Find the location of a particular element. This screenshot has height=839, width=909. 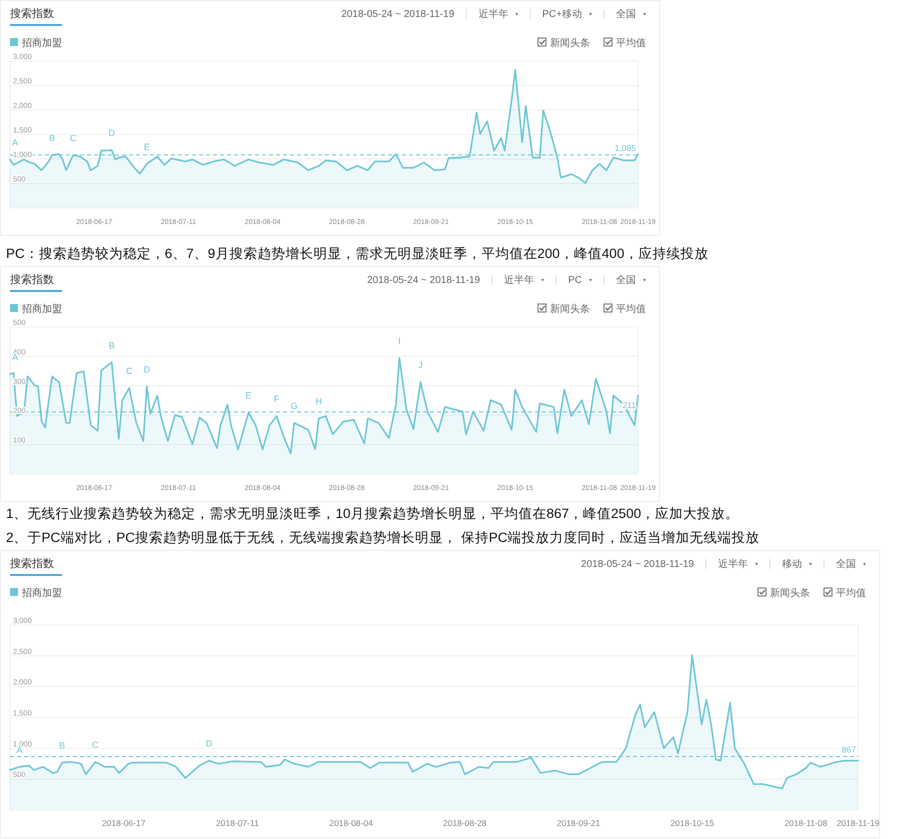

annotation: J is located at coordinates (420, 365).